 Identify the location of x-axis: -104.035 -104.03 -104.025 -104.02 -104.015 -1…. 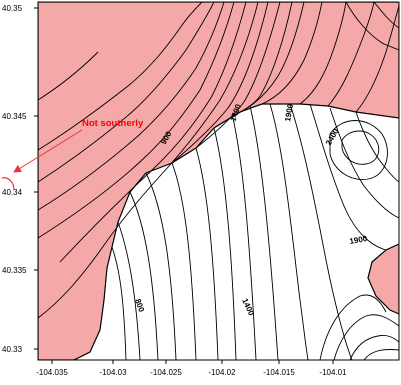
(191, 368).